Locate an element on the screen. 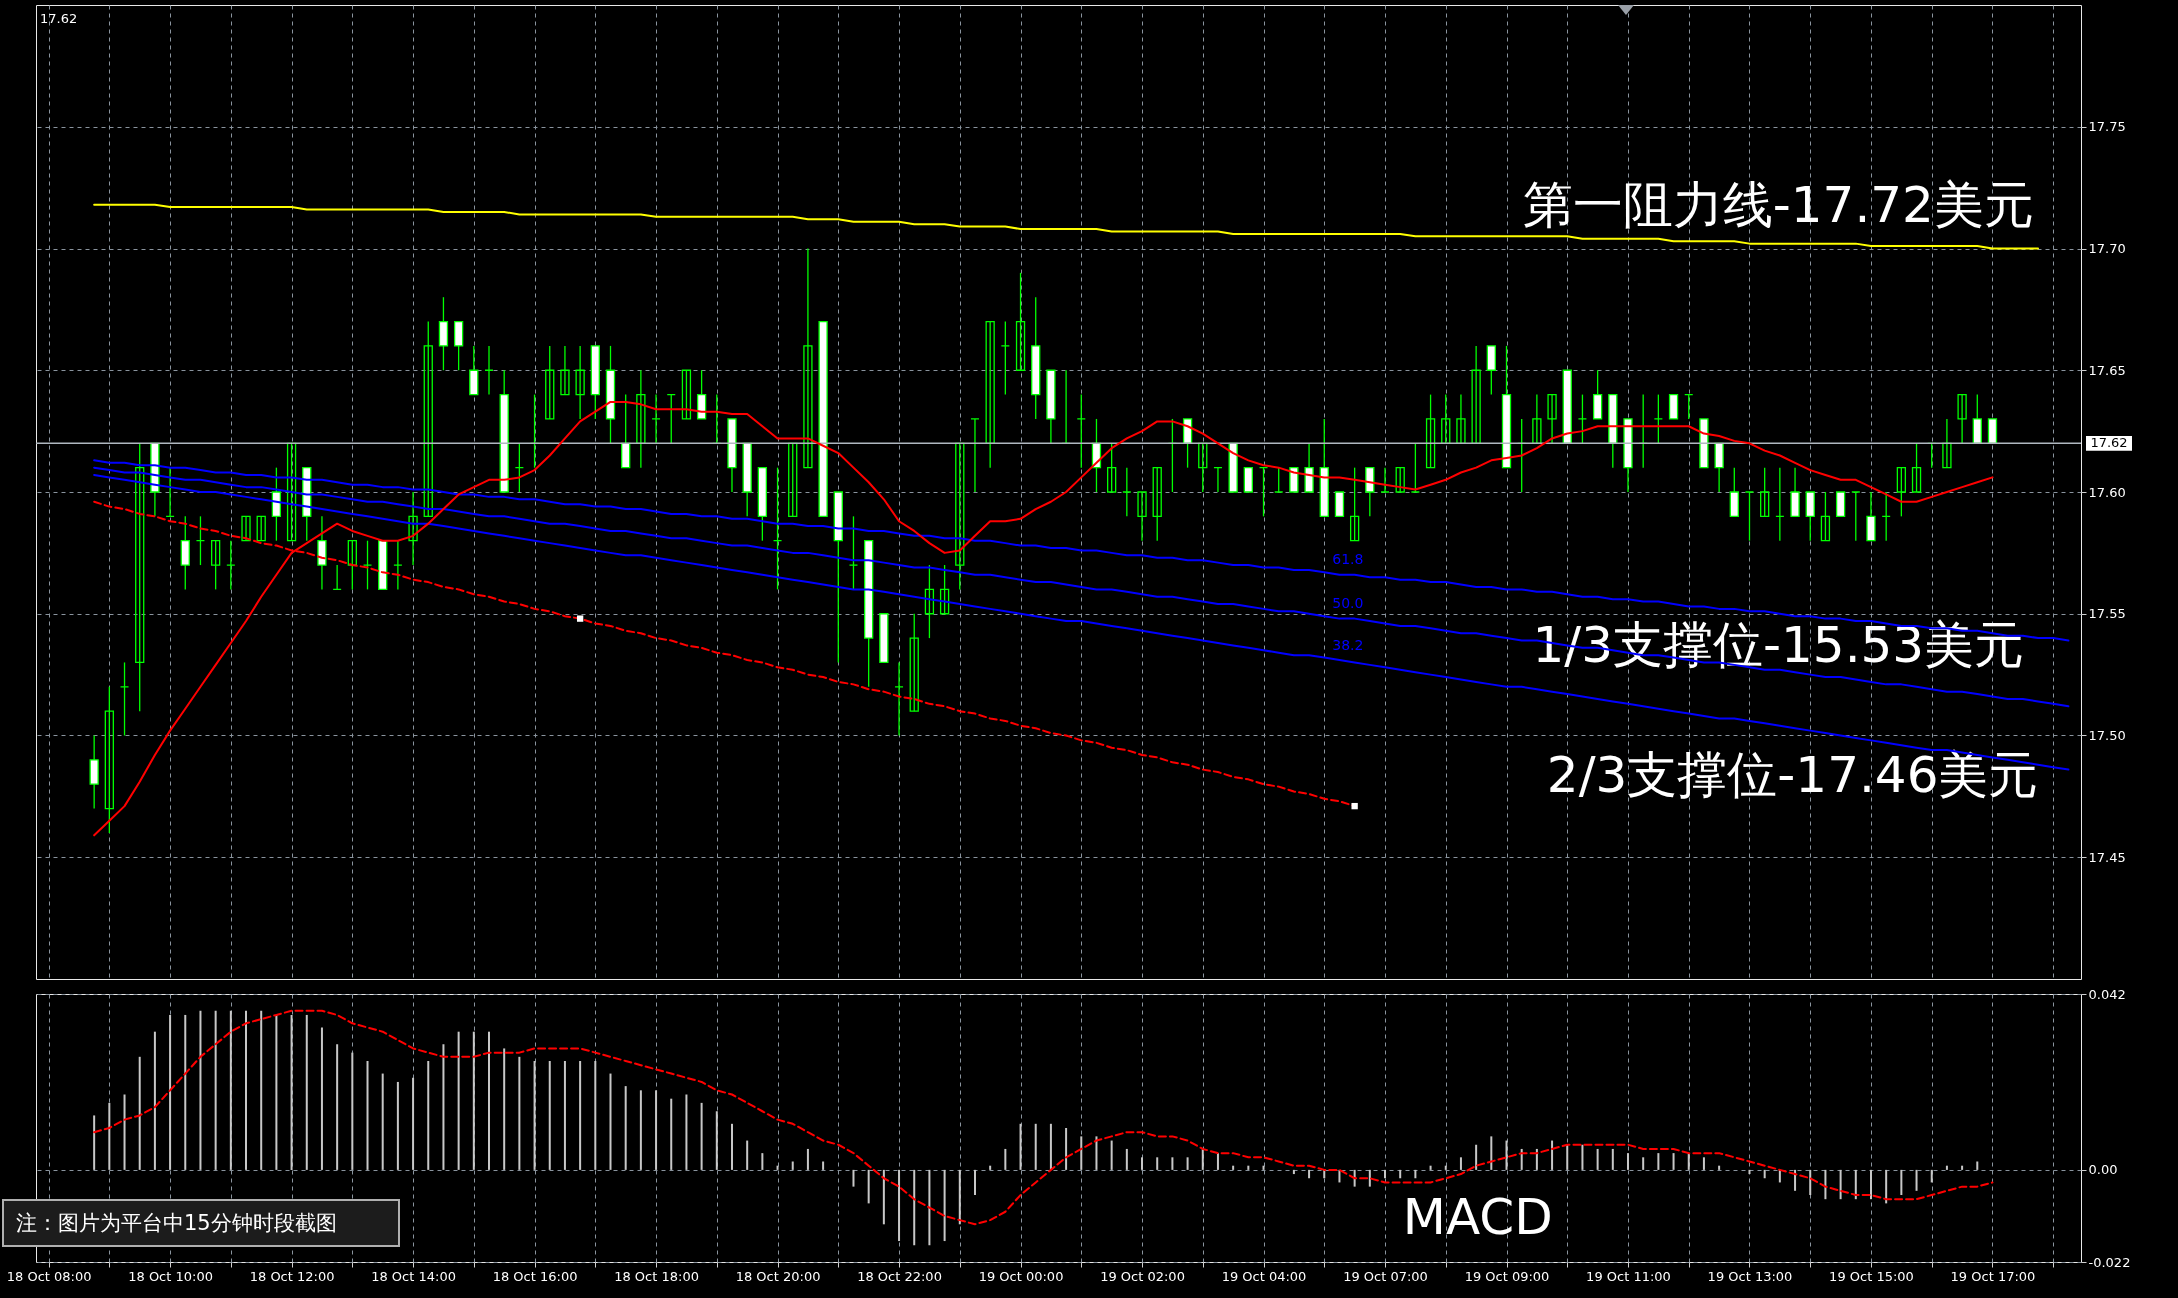 This screenshot has height=1298, width=2178. x-tick-label: 18 Oct 10:00 is located at coordinates (170, 1276).